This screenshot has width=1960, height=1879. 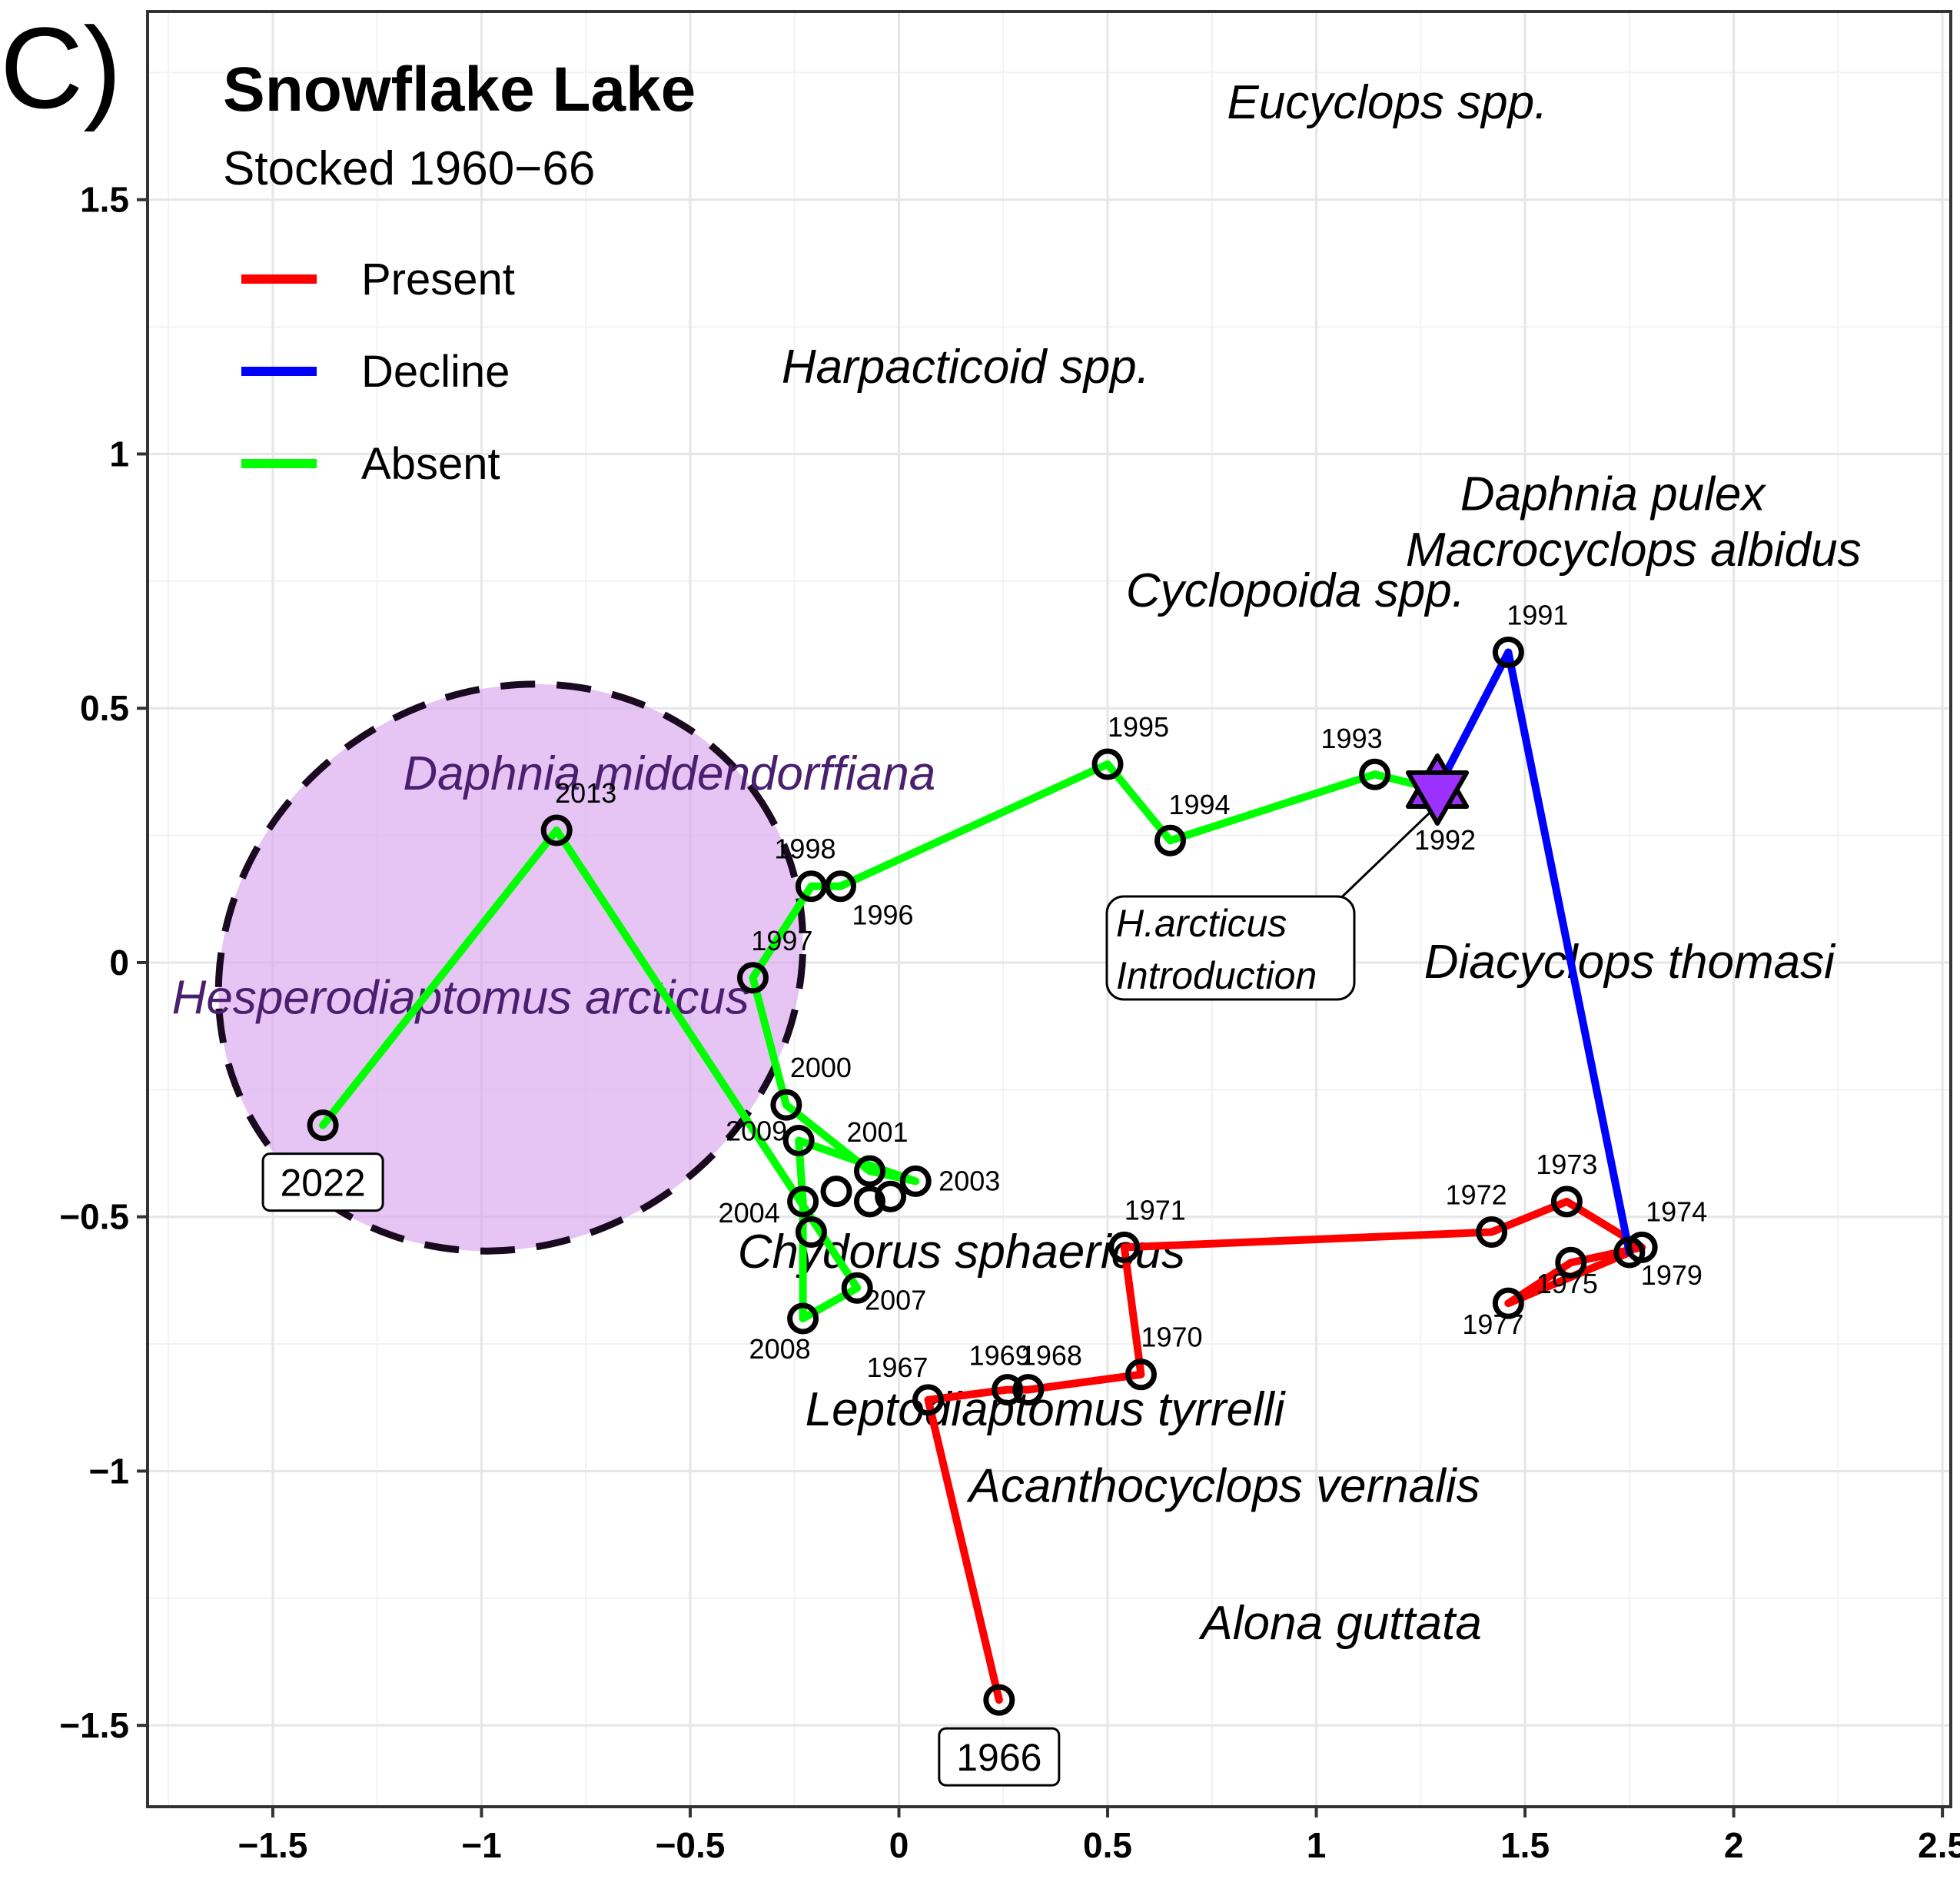 What do you see at coordinates (1525, 1845) in the screenshot?
I see `x-tick-label: 1.5` at bounding box center [1525, 1845].